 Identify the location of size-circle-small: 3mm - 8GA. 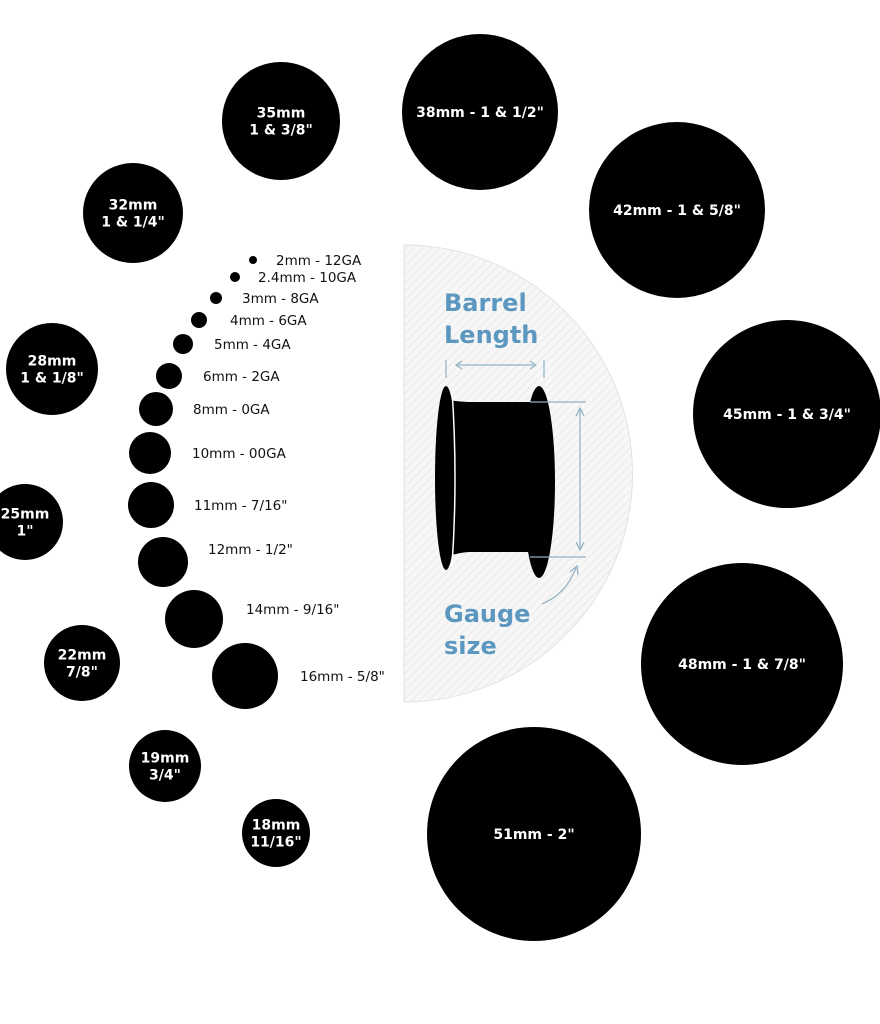
(264, 299).